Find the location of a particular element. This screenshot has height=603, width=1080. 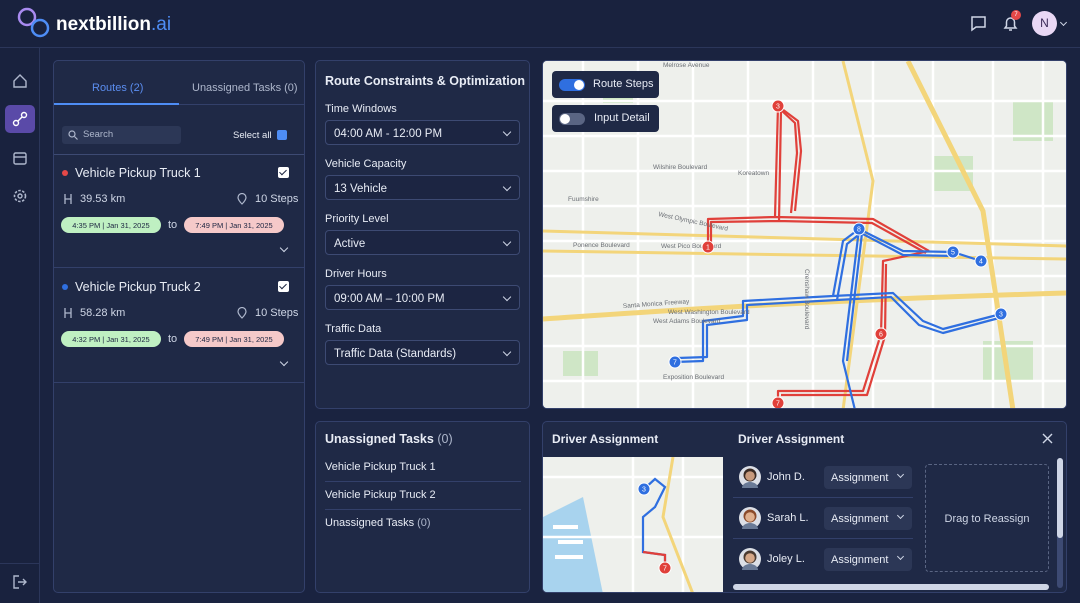

avatar: N is located at coordinates (1044, 23).